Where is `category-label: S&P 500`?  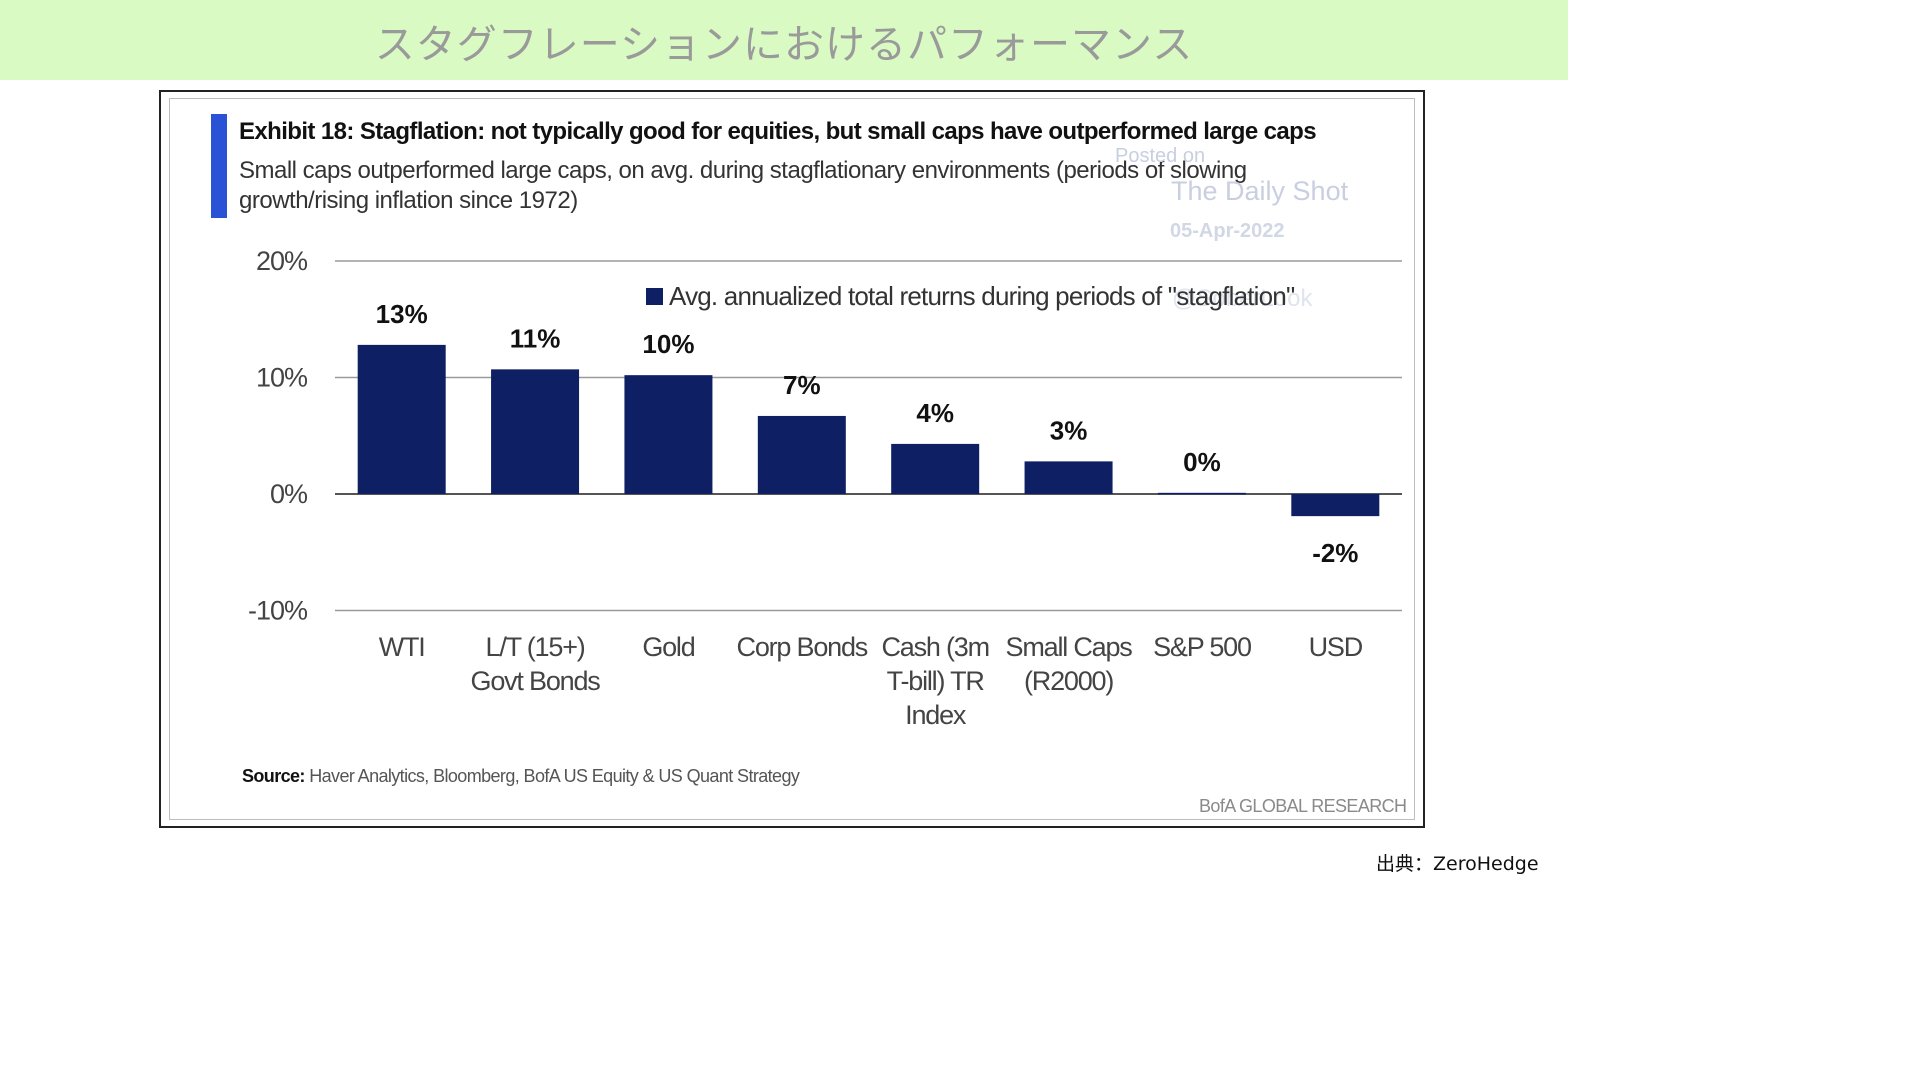
category-label: S&P 500 is located at coordinates (1202, 647).